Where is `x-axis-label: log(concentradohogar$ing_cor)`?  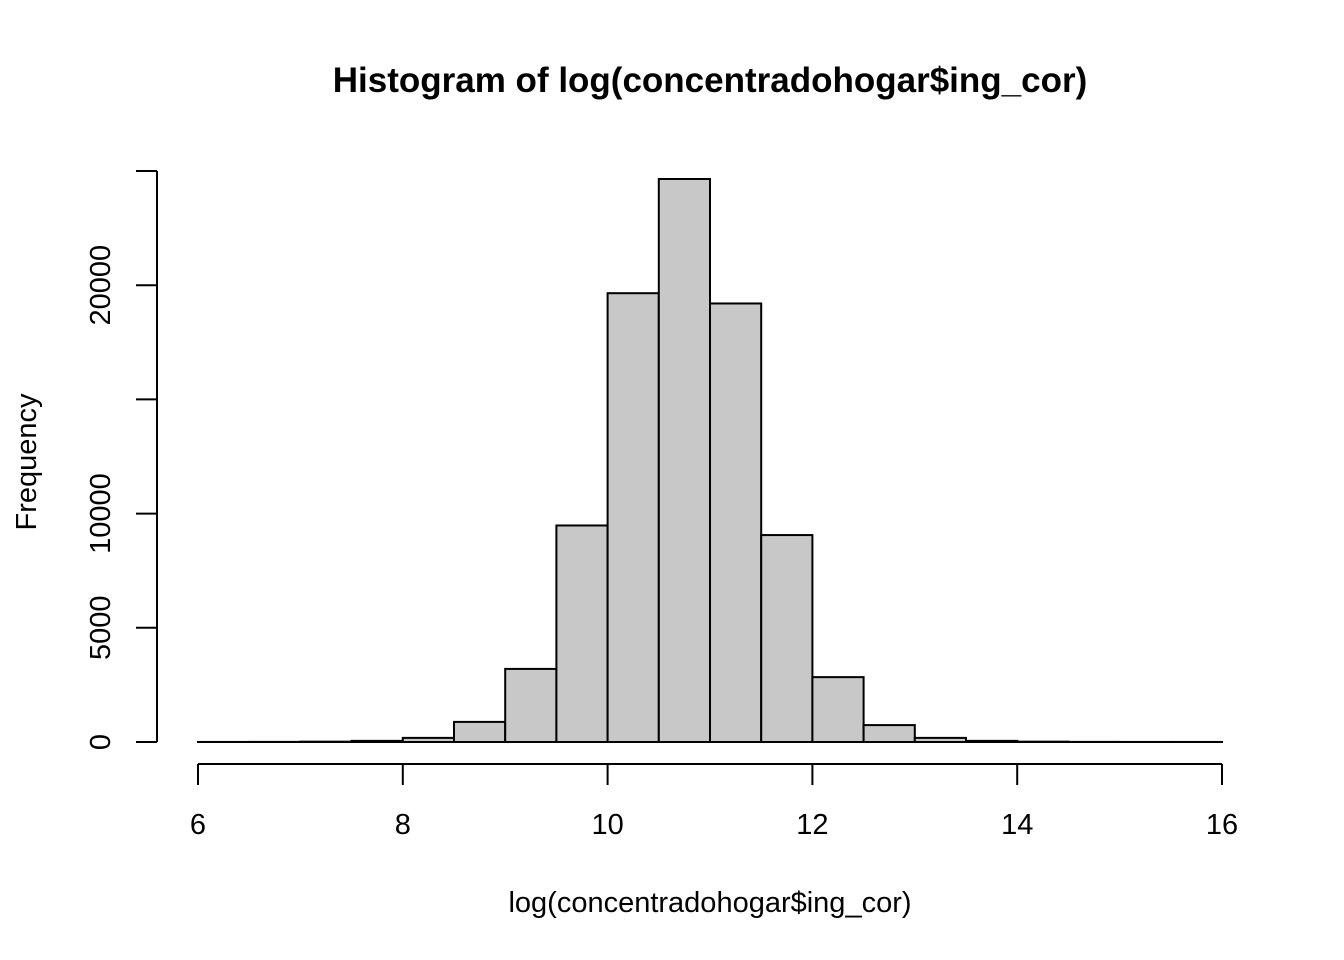
x-axis-label: log(concentradohogar$ing_cor) is located at coordinates (709, 903).